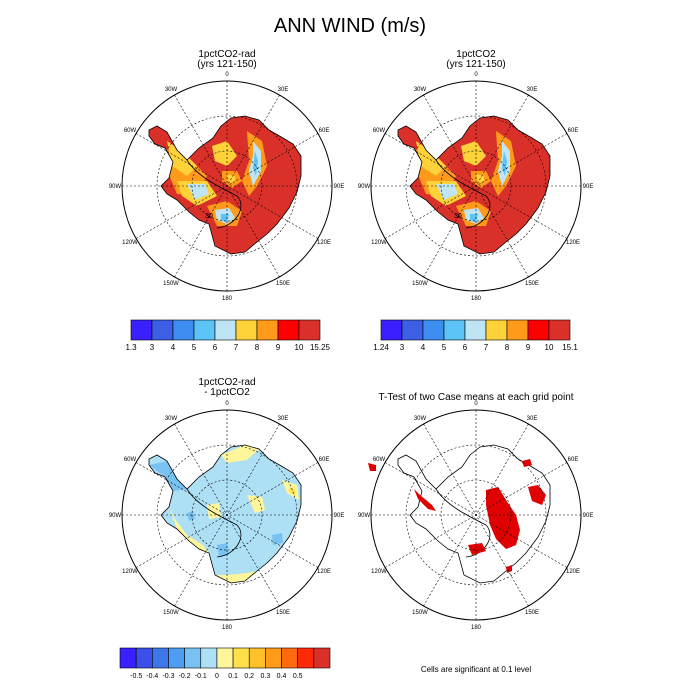 This screenshot has width=700, height=700. I want to click on panel-3-map: 0 30E 60E 90E 120E 150E 180 150W 120W 90W 60W 30W, so click(227, 516).